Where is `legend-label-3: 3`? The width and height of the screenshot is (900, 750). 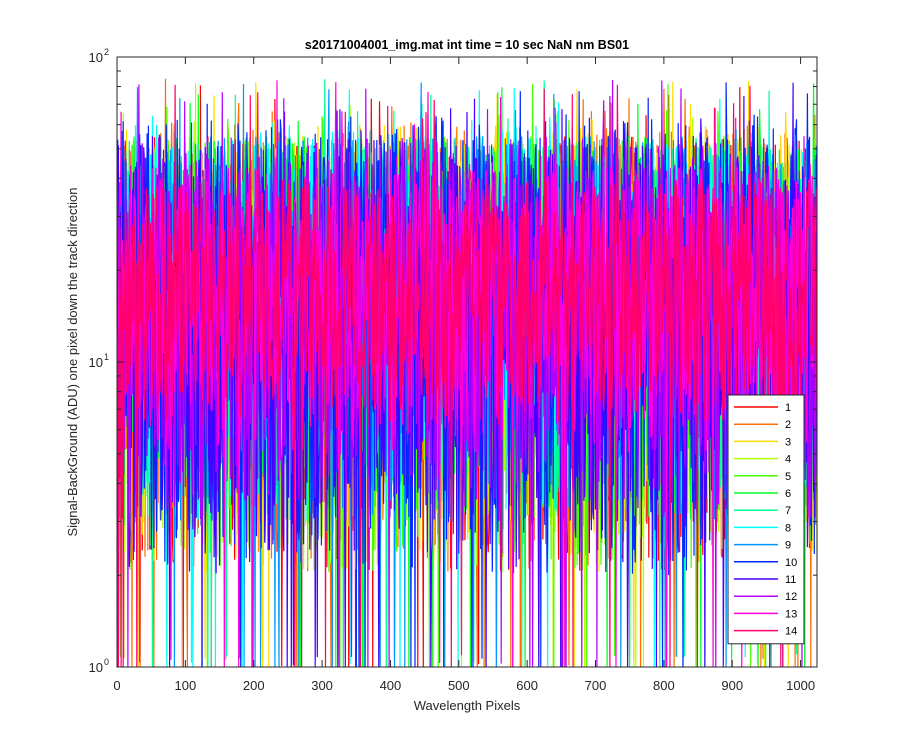 legend-label-3: 3 is located at coordinates (788, 442).